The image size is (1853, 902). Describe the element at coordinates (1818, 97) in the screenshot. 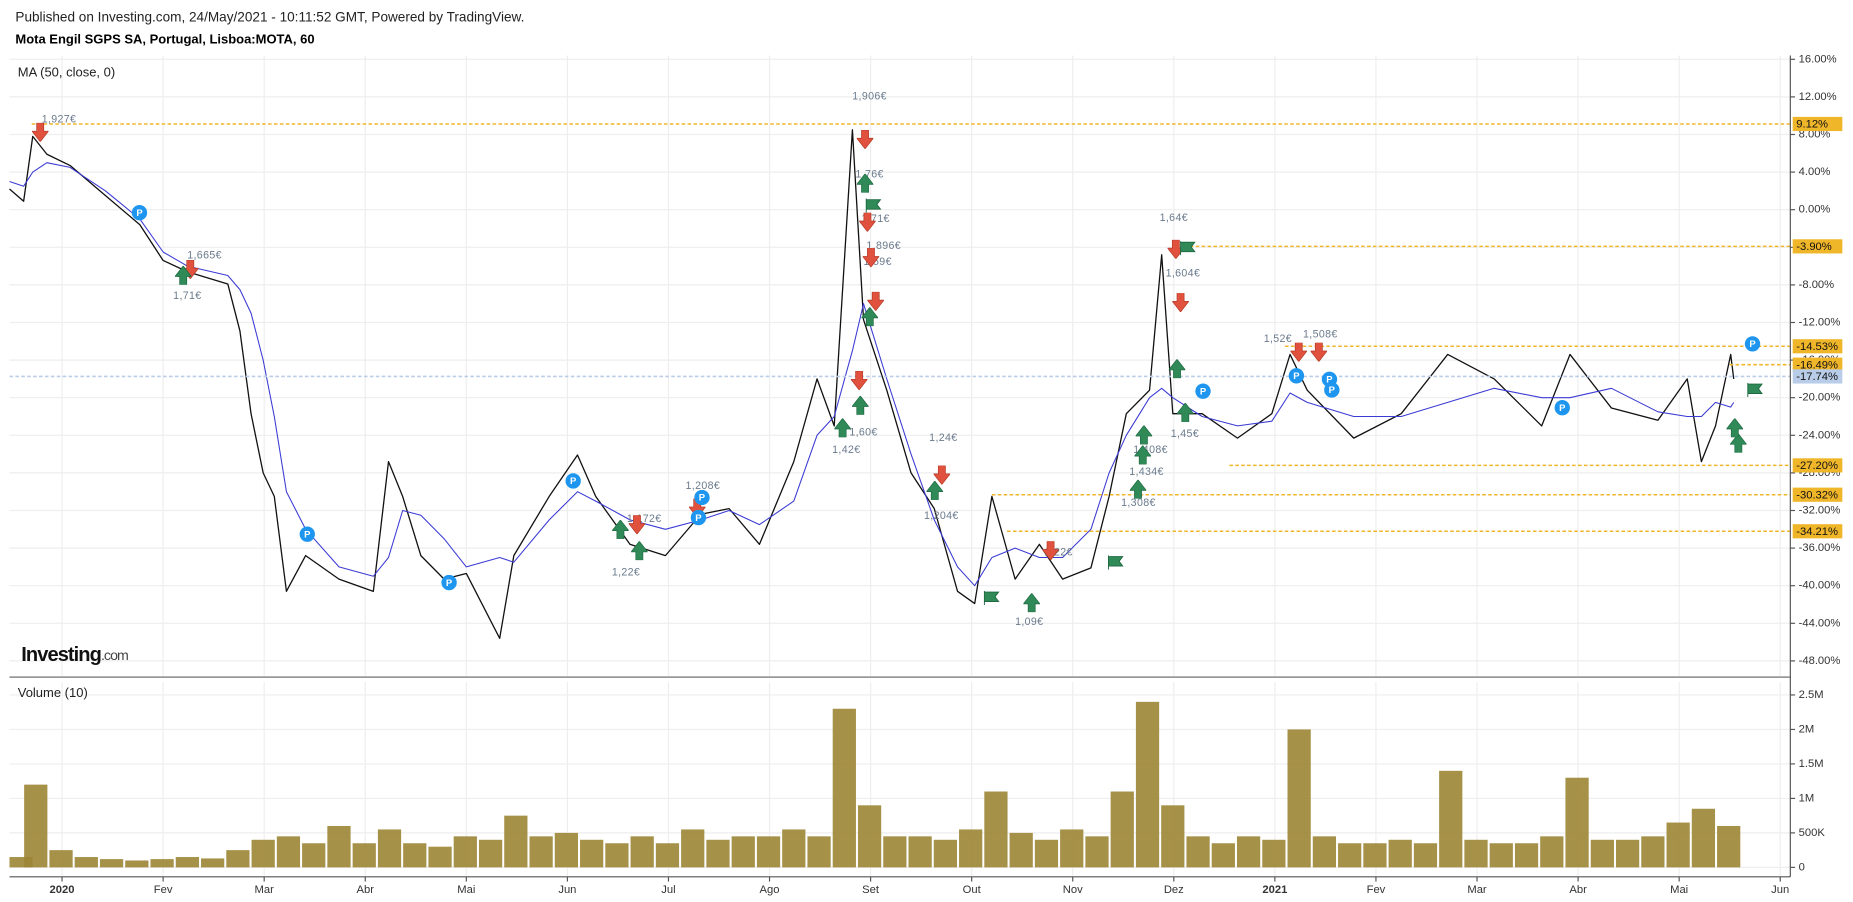

I see `y-tick-label: 12.00%` at that location.